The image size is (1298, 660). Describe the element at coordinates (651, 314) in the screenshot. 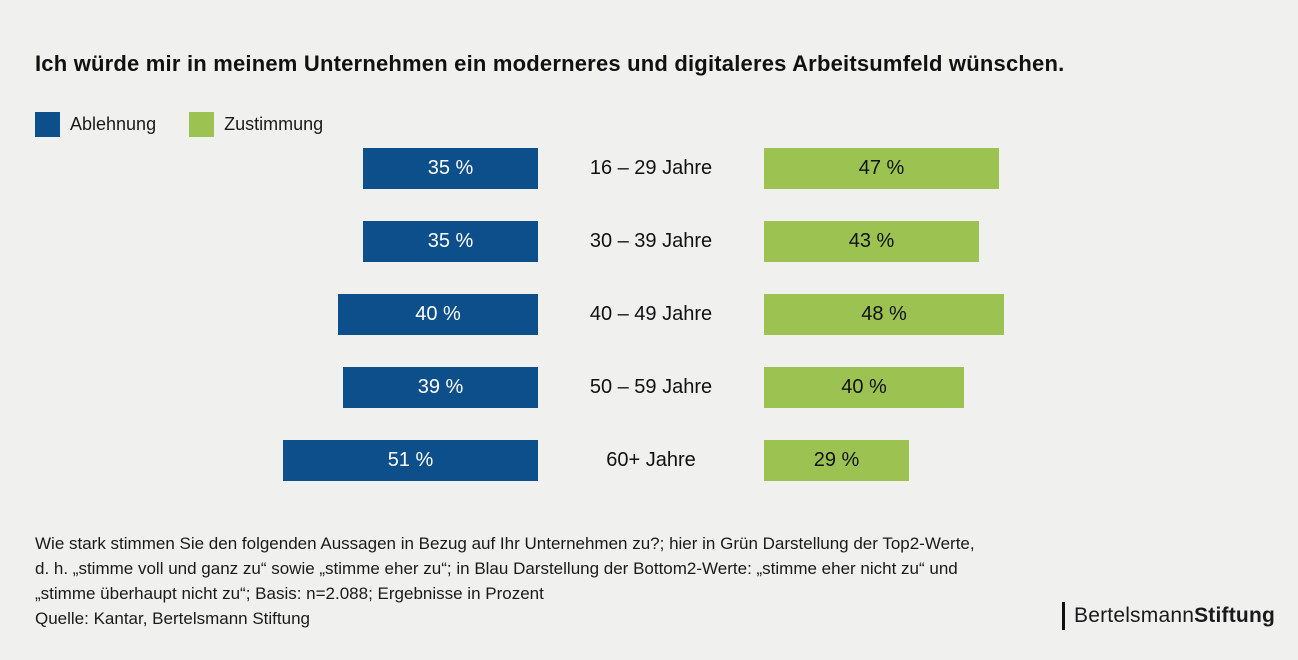

I see `age-group-label: 40 – 49 Jahre` at that location.